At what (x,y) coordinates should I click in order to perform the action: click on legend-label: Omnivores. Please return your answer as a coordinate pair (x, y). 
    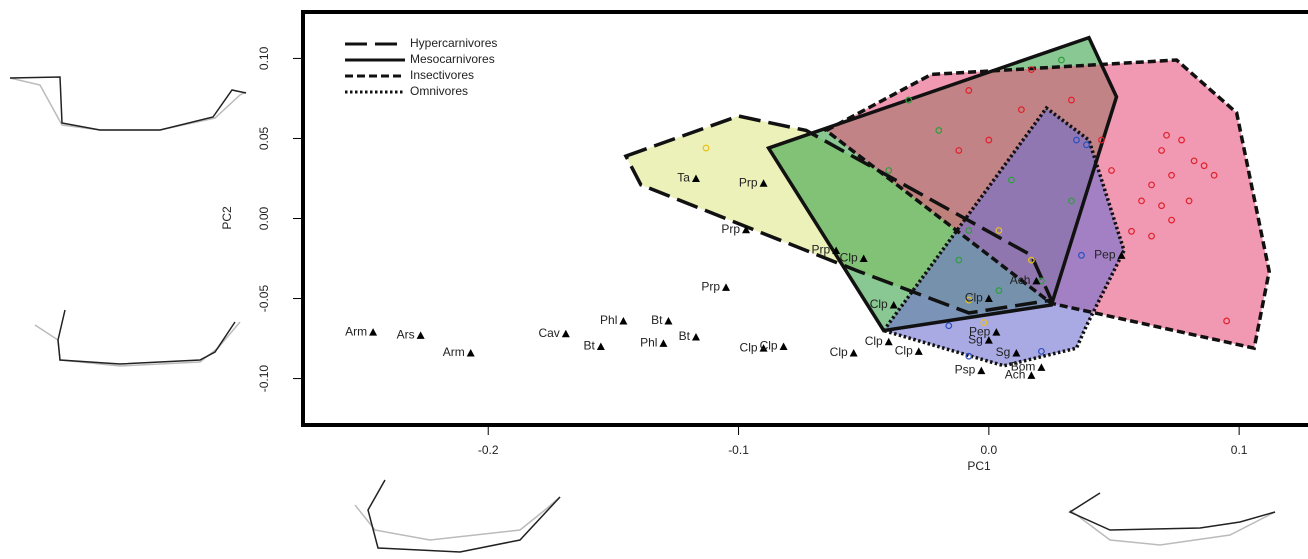
    Looking at the image, I should click on (439, 91).